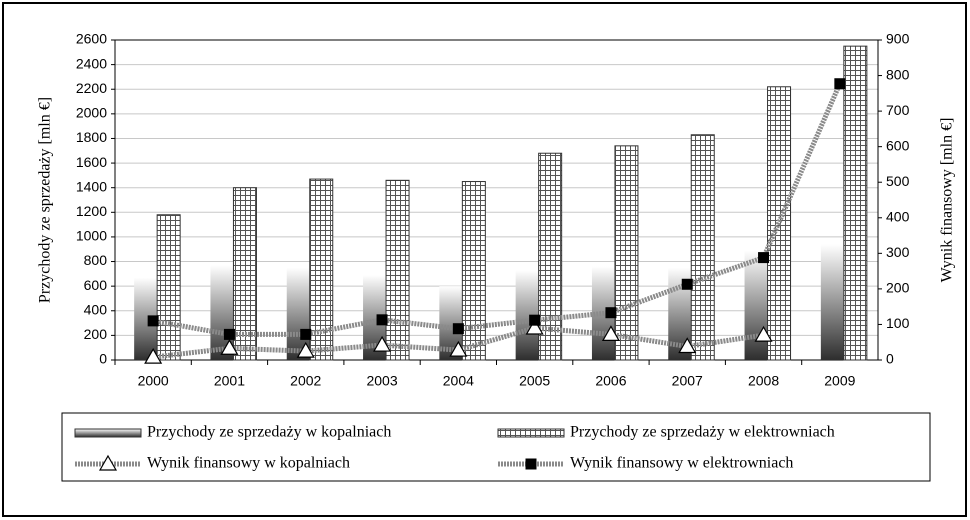 Image resolution: width=970 pixels, height=520 pixels. I want to click on x-tick-label: 2004, so click(458, 381).